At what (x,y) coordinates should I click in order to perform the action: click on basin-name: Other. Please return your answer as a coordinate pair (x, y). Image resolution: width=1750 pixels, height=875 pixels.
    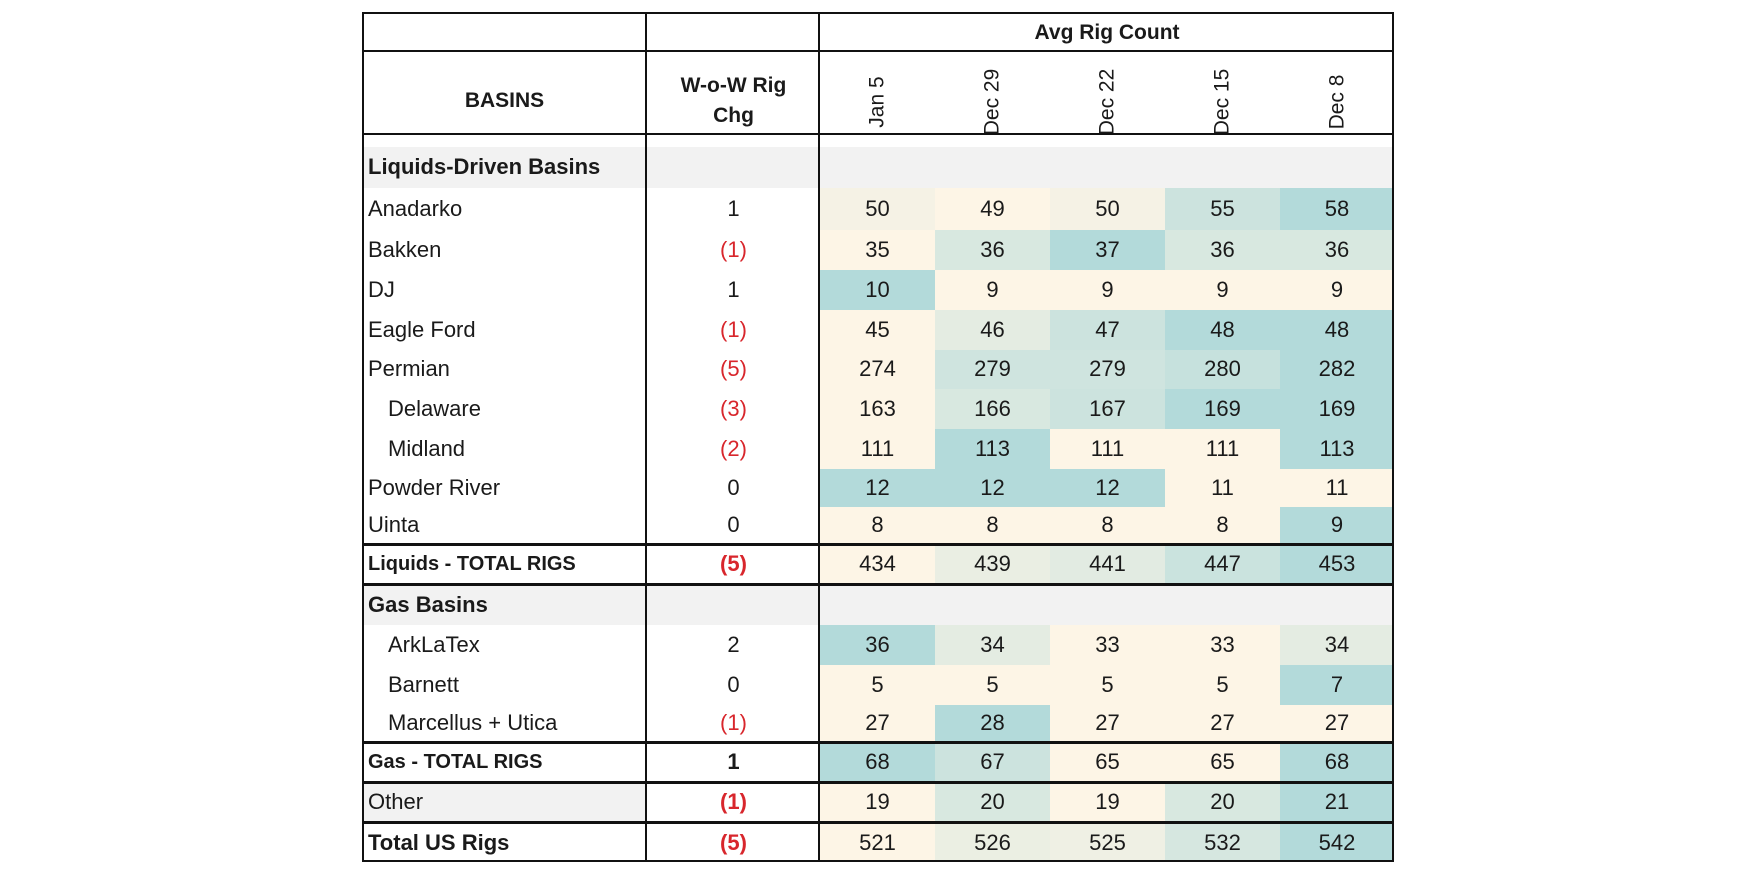
    Looking at the image, I should click on (504, 801).